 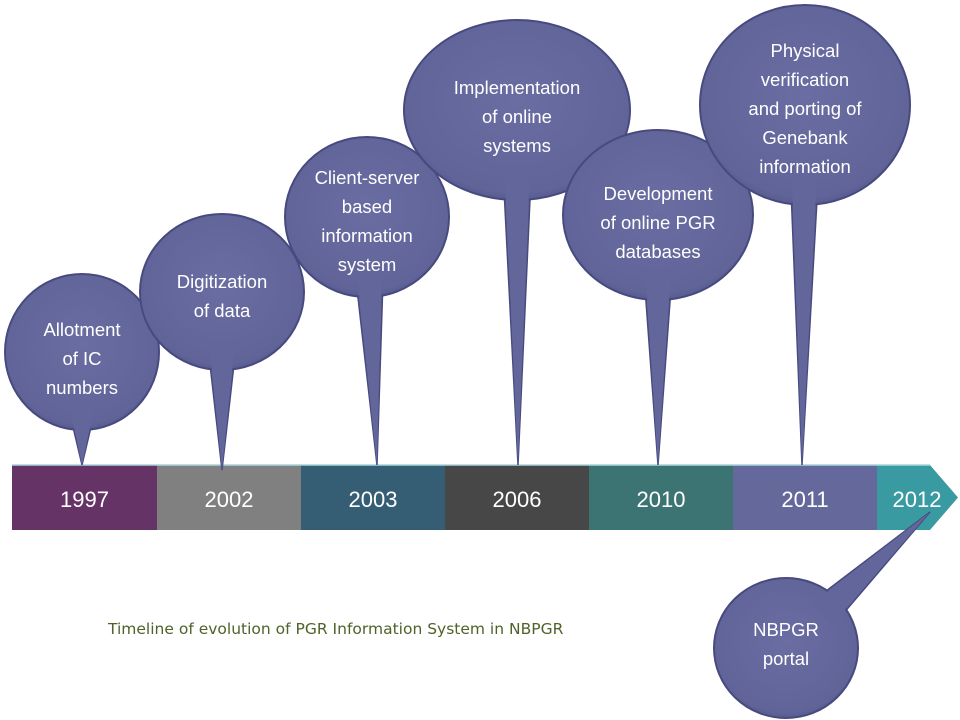 I want to click on timeline-bar: 1997 2002 2003 2006 2010 2011 2012, so click(x=485, y=497).